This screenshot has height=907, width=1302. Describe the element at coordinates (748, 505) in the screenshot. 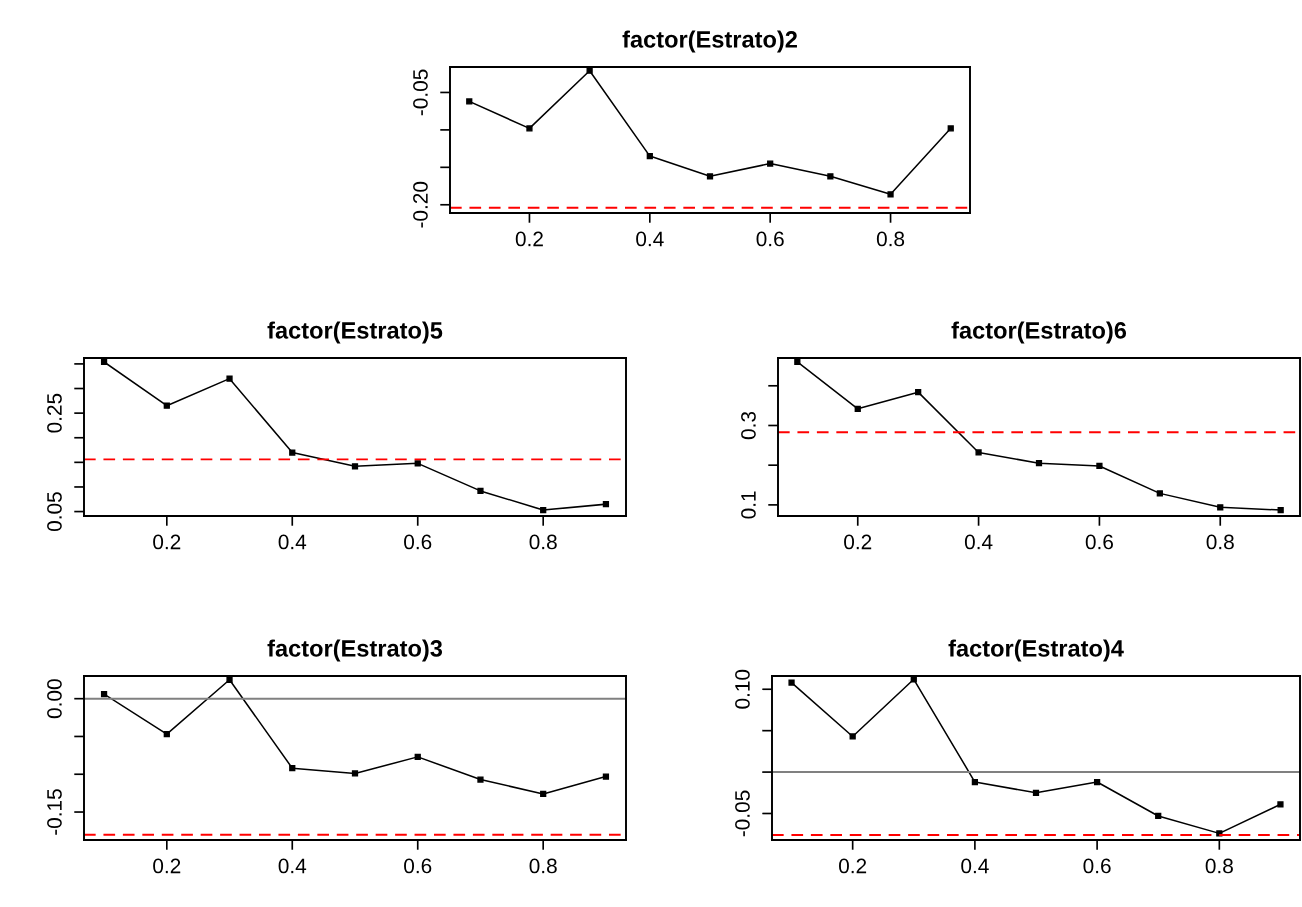

I see `y-tick-label: 0.1` at that location.